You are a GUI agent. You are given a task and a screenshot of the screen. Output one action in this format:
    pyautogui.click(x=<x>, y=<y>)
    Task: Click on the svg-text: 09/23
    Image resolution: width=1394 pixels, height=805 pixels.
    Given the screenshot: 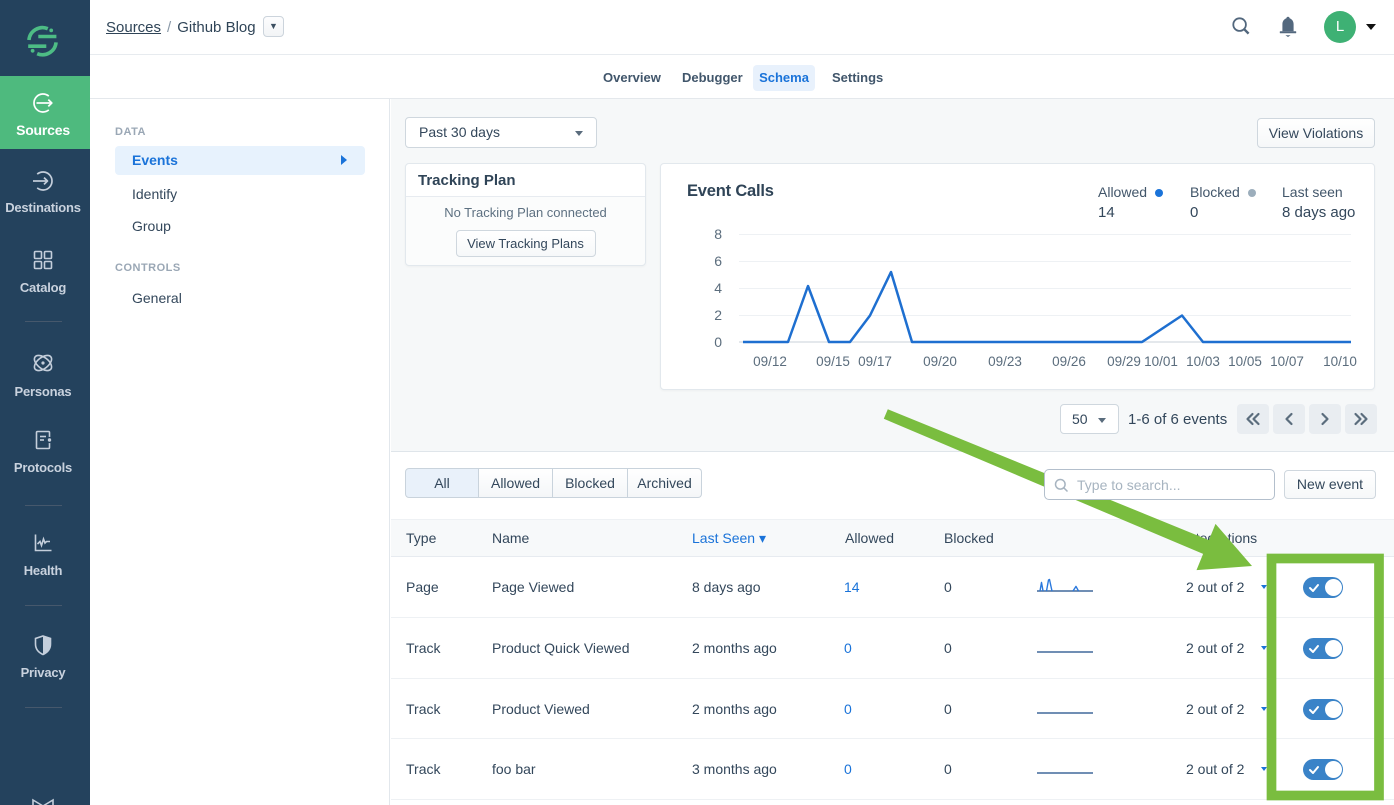 What is the action you would take?
    pyautogui.click(x=1005, y=361)
    